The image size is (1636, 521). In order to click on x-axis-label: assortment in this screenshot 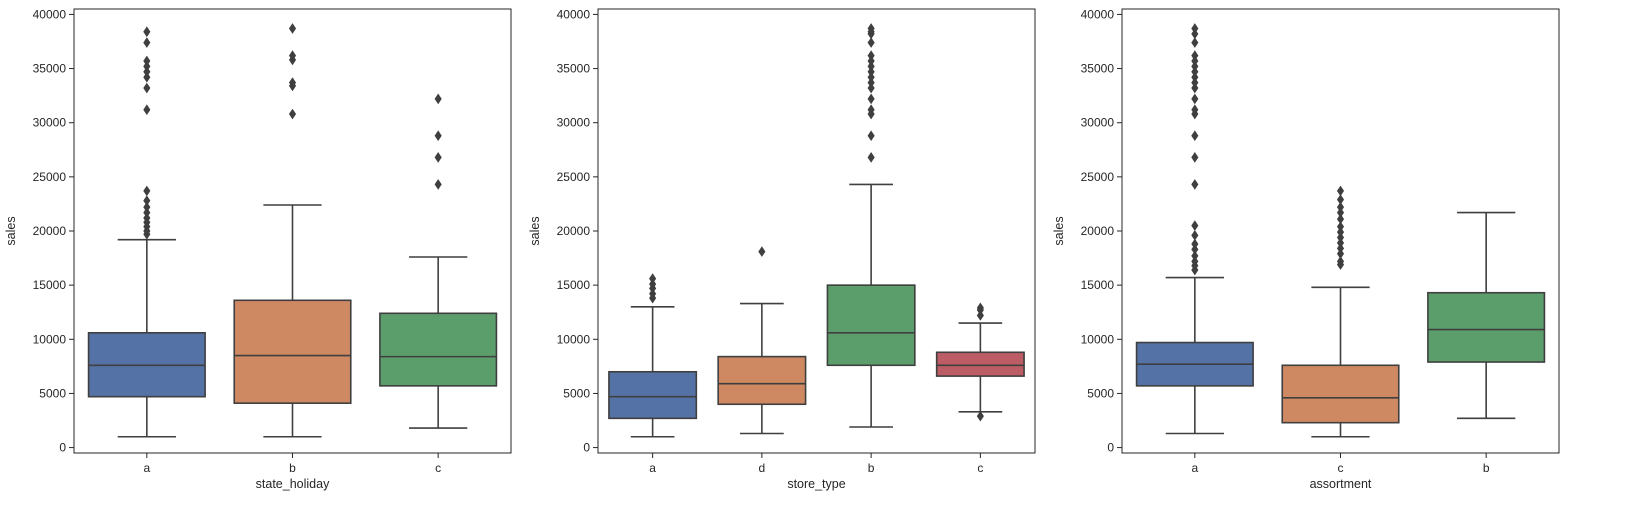, I will do `click(1341, 484)`.